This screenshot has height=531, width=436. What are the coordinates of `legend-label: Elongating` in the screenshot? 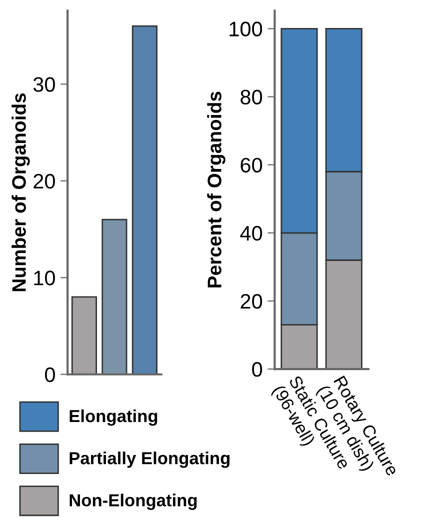 It's located at (114, 417).